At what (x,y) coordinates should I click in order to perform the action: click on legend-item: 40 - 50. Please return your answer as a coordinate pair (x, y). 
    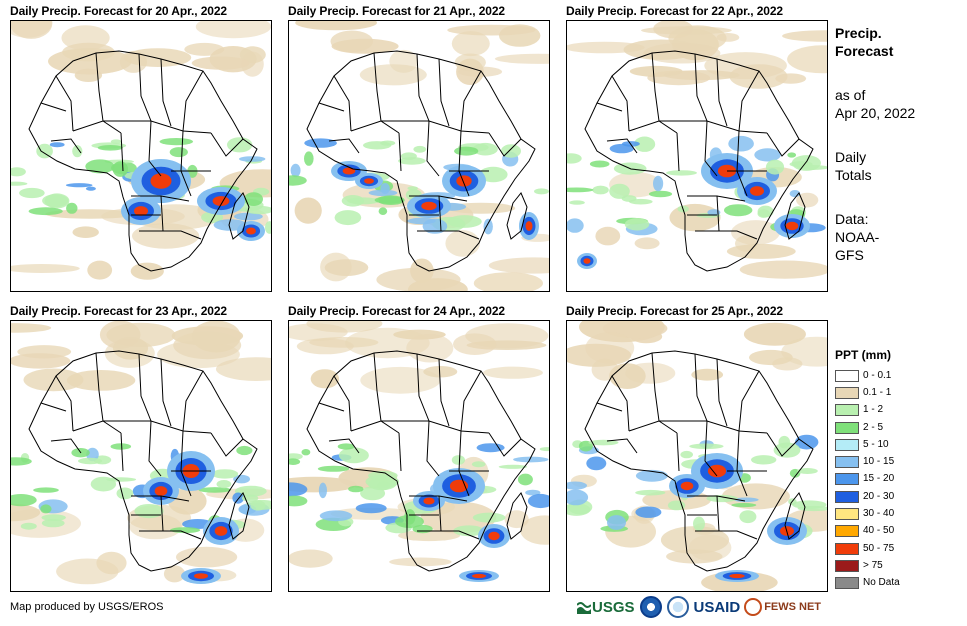
    Looking at the image, I should click on (897, 531).